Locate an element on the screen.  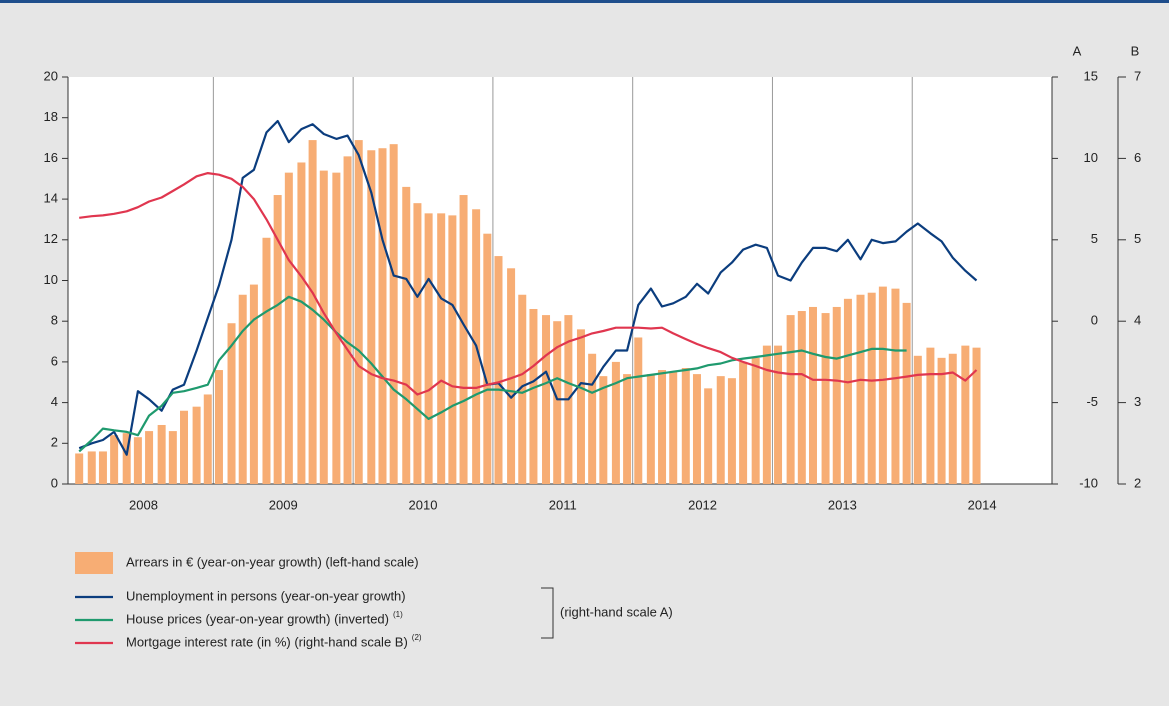
x-tick-label: 2009 is located at coordinates (283, 504).